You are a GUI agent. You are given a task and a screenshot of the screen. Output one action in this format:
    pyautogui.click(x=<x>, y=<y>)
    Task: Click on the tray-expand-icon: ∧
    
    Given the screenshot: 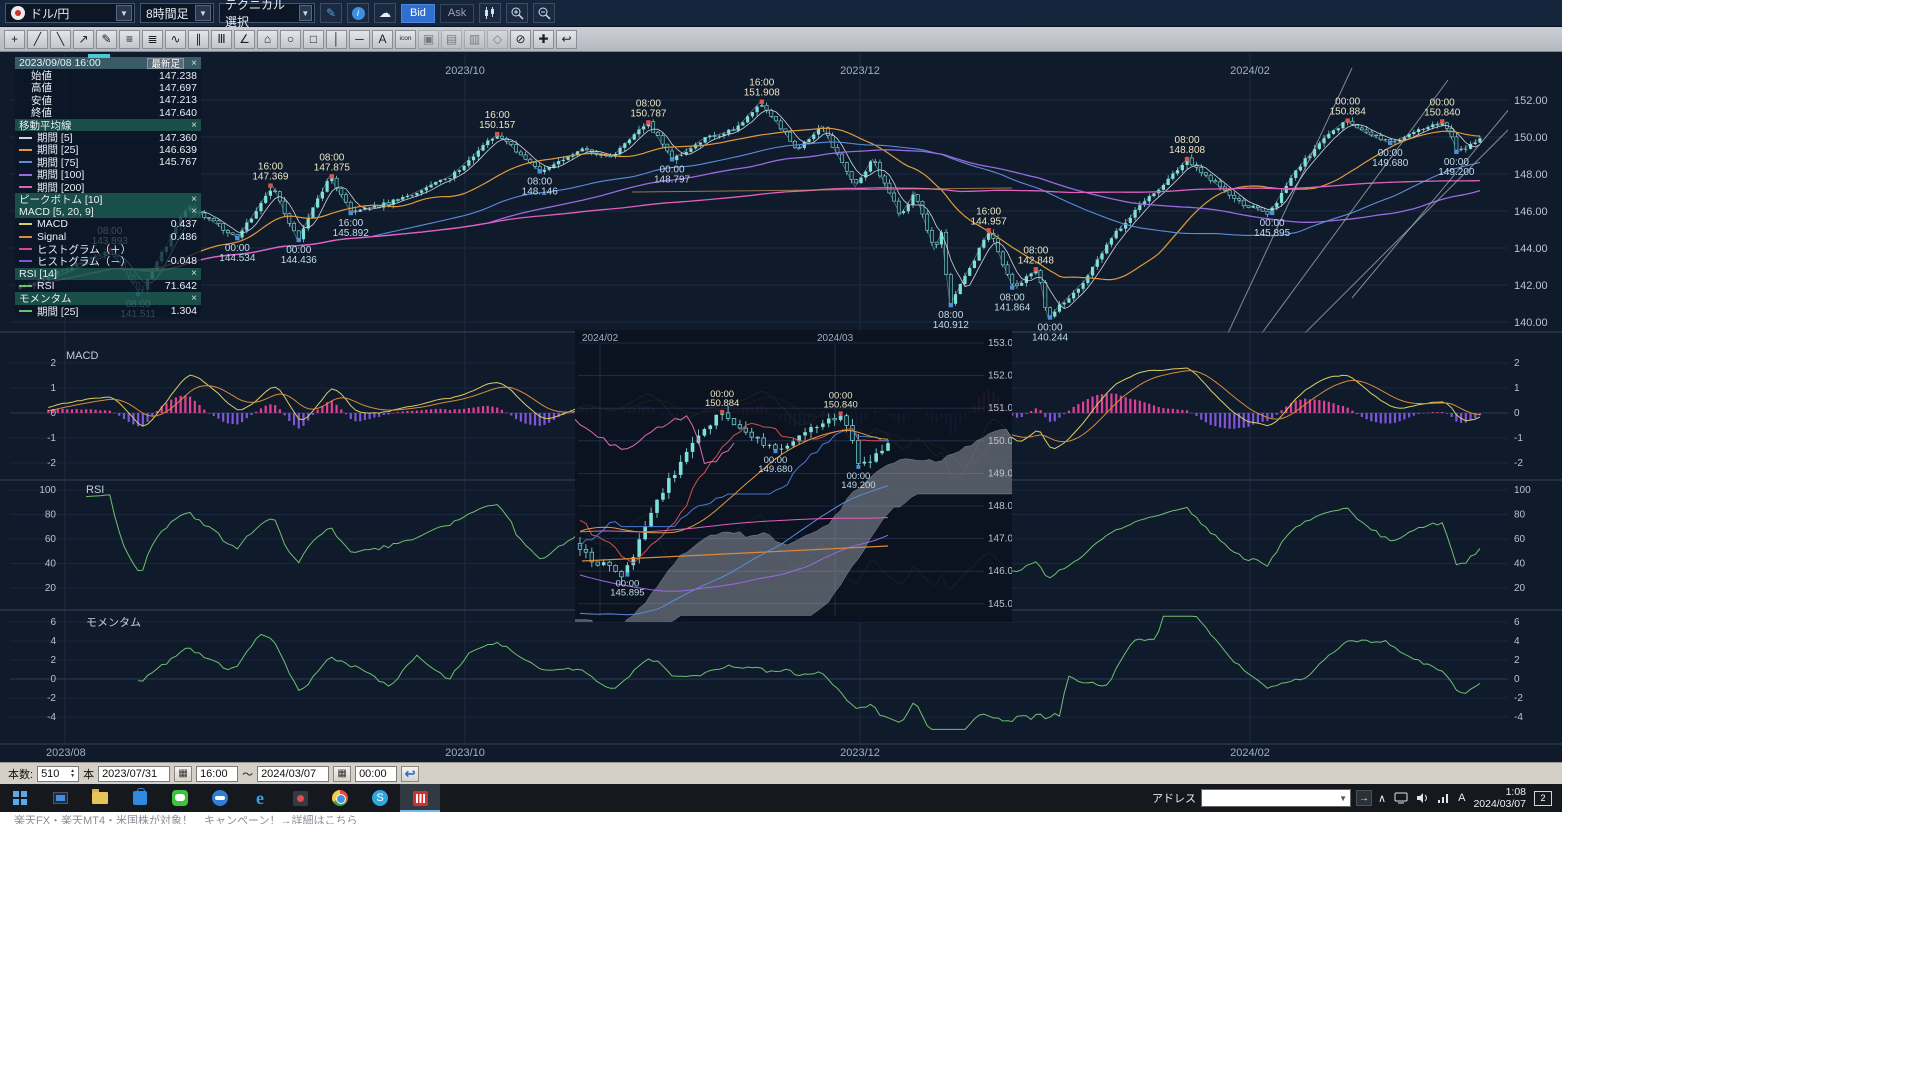 What is the action you would take?
    pyautogui.click(x=1382, y=798)
    